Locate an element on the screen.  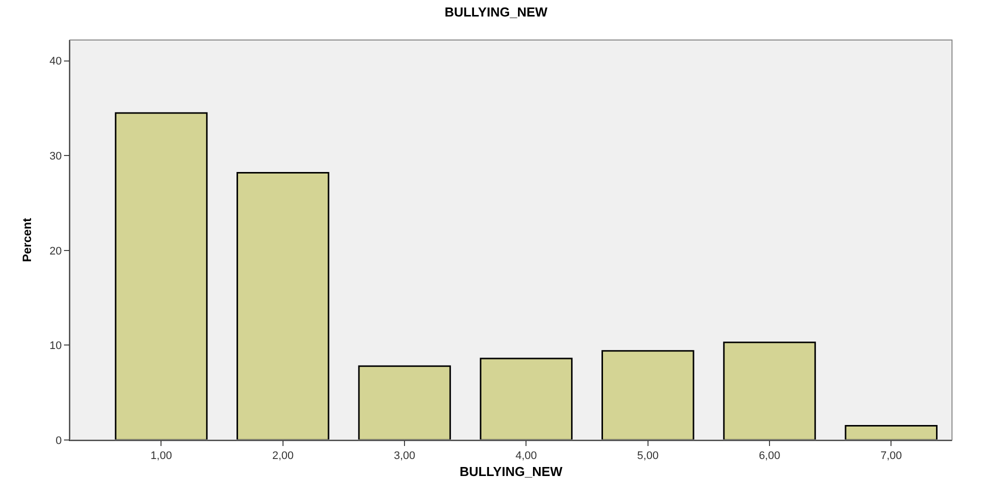
y-axis-title: Percent is located at coordinates (27, 240).